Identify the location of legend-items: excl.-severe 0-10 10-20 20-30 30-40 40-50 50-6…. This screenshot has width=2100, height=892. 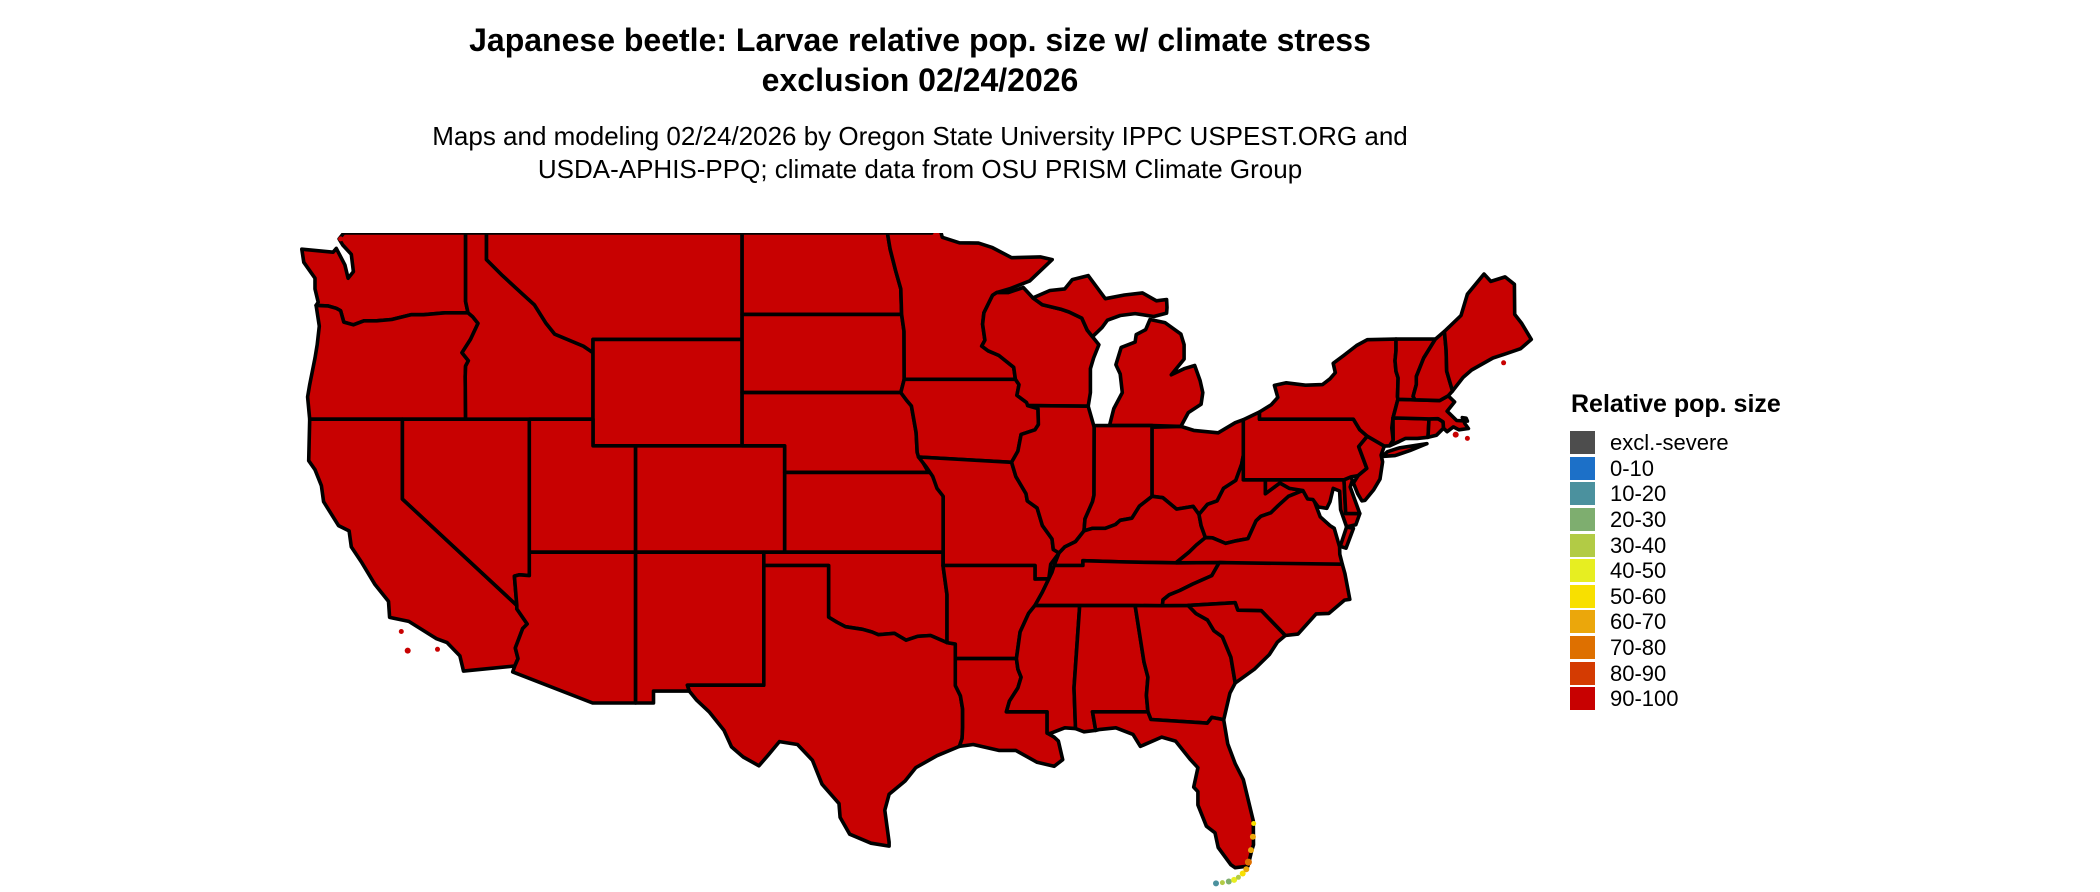
(1710, 571).